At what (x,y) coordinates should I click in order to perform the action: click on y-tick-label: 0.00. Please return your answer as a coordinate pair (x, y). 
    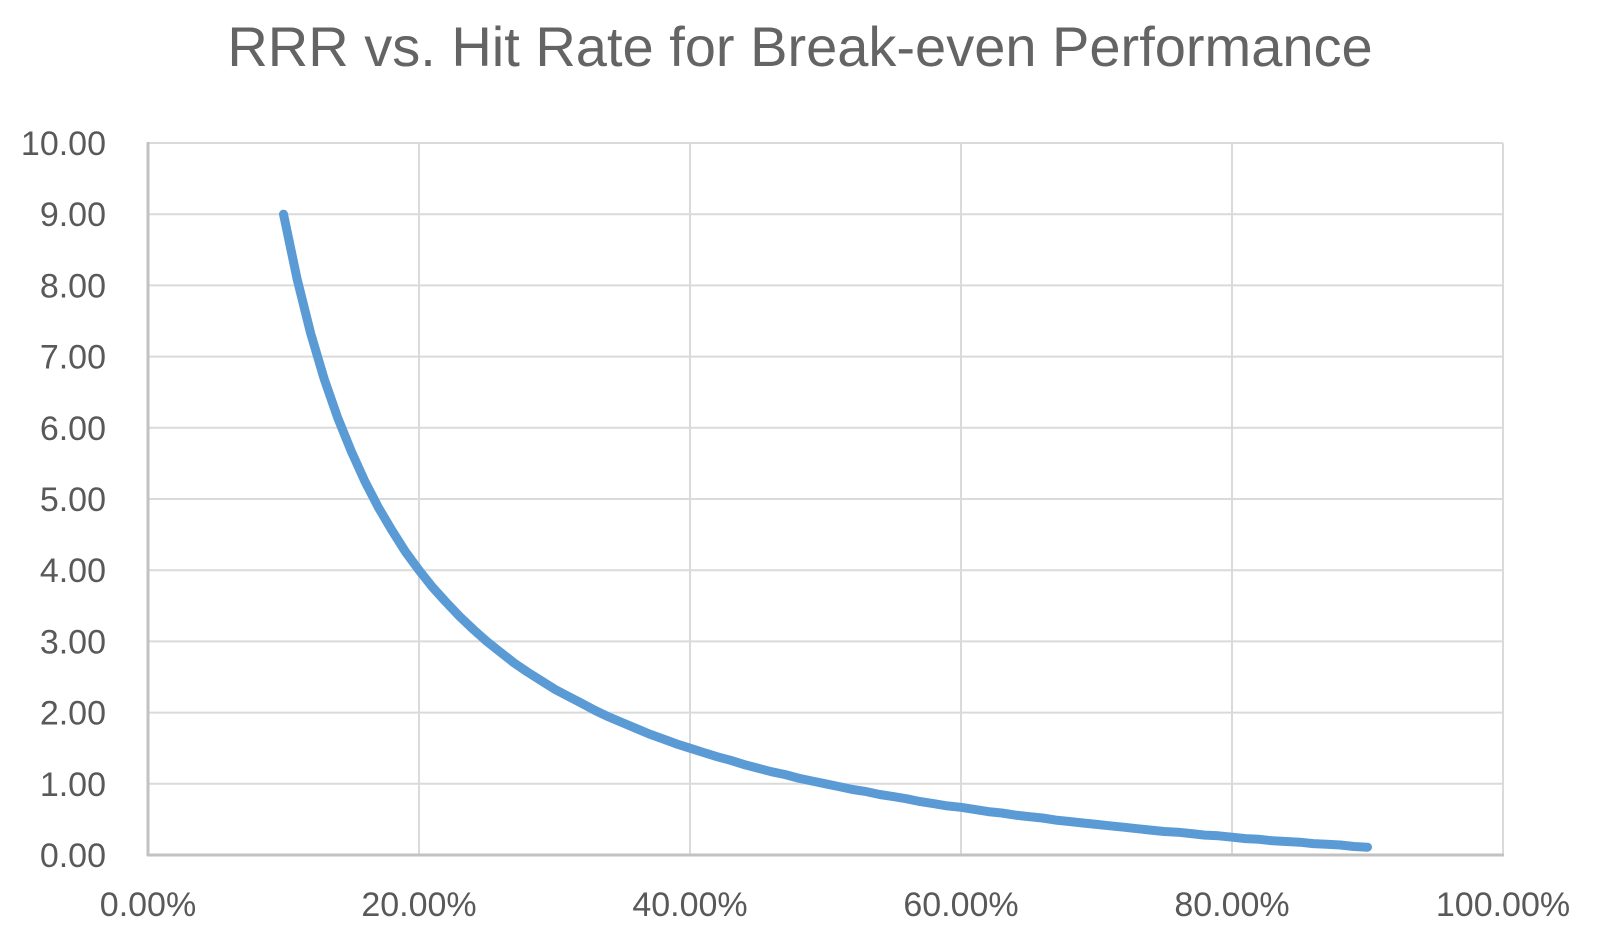
    Looking at the image, I should click on (73, 856).